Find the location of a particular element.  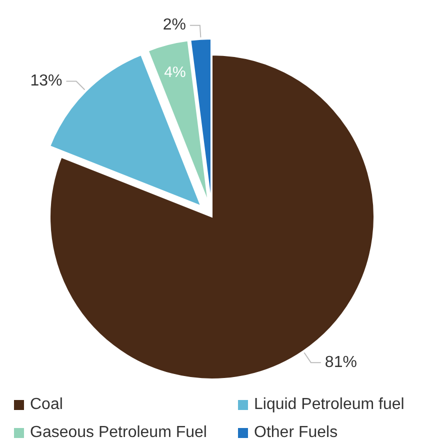

data-label: 13% is located at coordinates (46, 81).